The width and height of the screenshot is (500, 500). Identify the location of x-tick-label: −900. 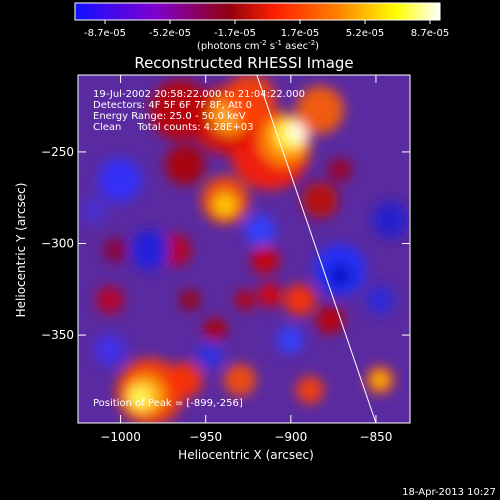
(290, 437).